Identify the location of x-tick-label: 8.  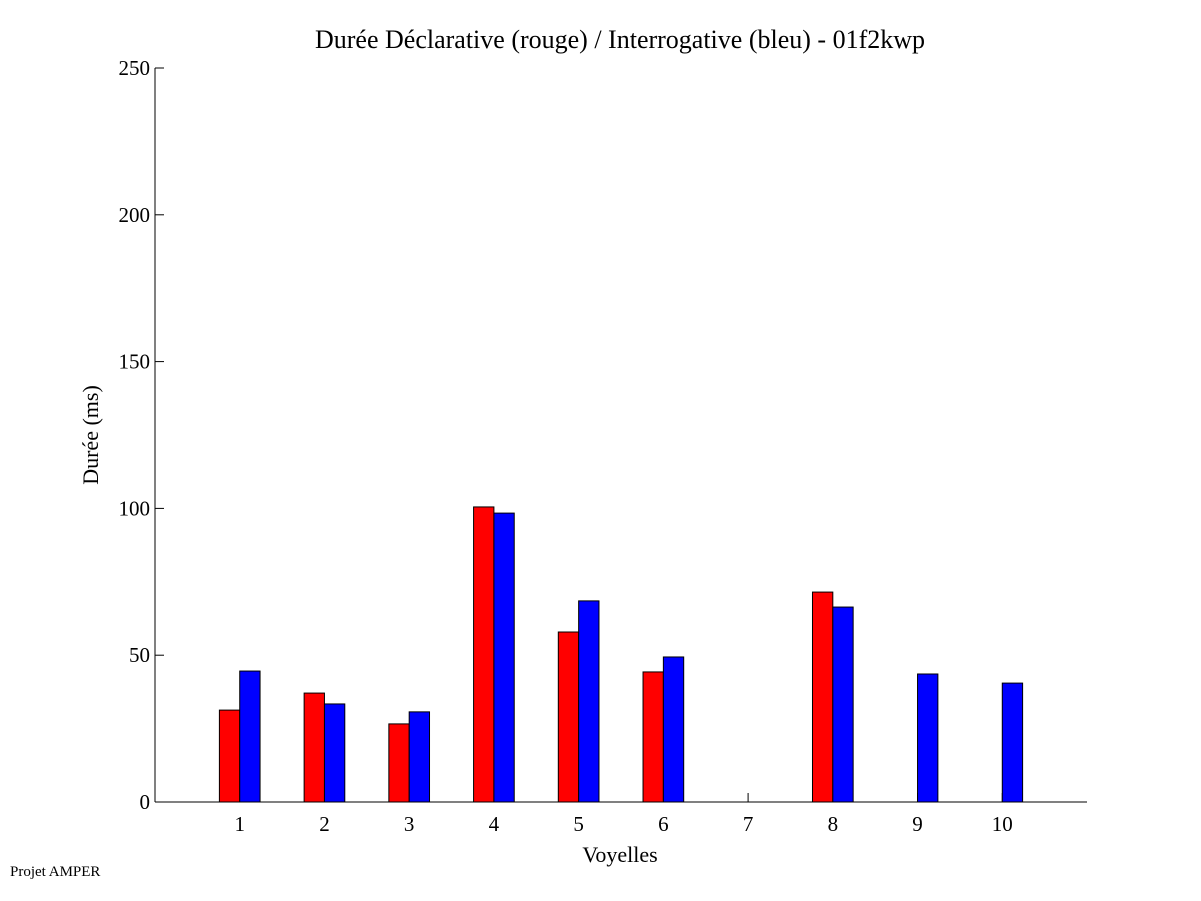
(833, 824).